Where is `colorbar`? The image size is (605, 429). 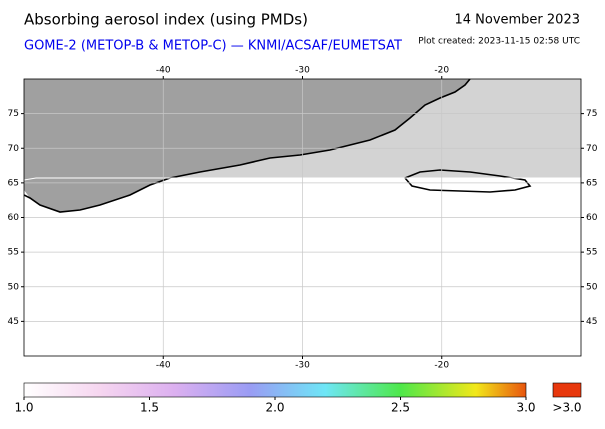
colorbar is located at coordinates (275, 390).